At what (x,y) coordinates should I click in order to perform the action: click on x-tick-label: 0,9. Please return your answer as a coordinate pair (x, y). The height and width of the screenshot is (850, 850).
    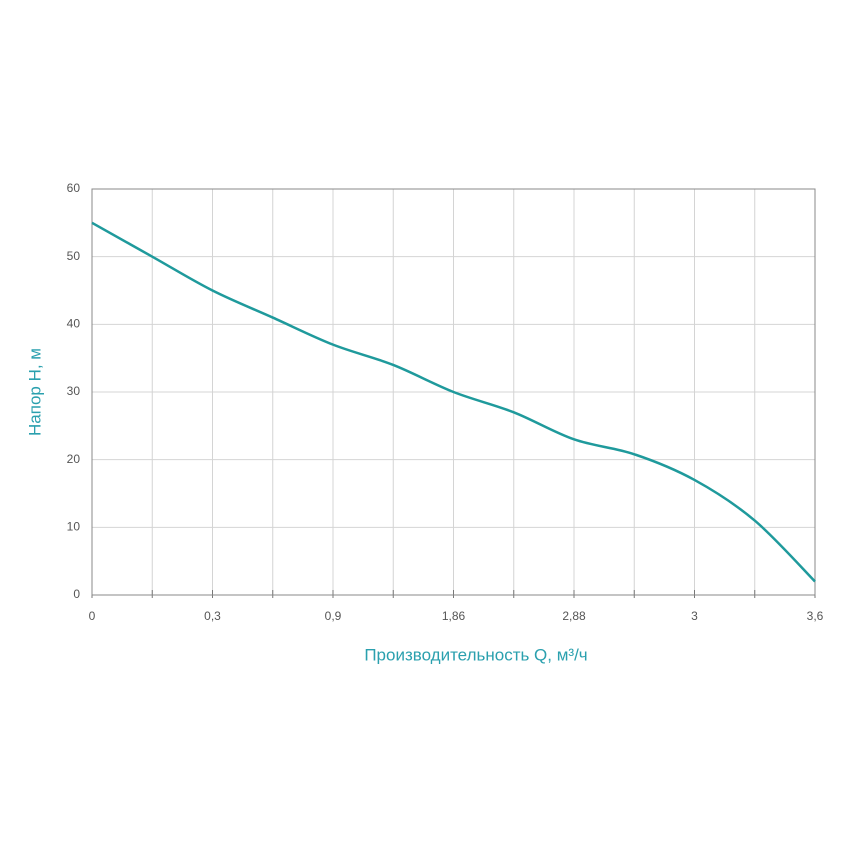
    Looking at the image, I should click on (333, 616).